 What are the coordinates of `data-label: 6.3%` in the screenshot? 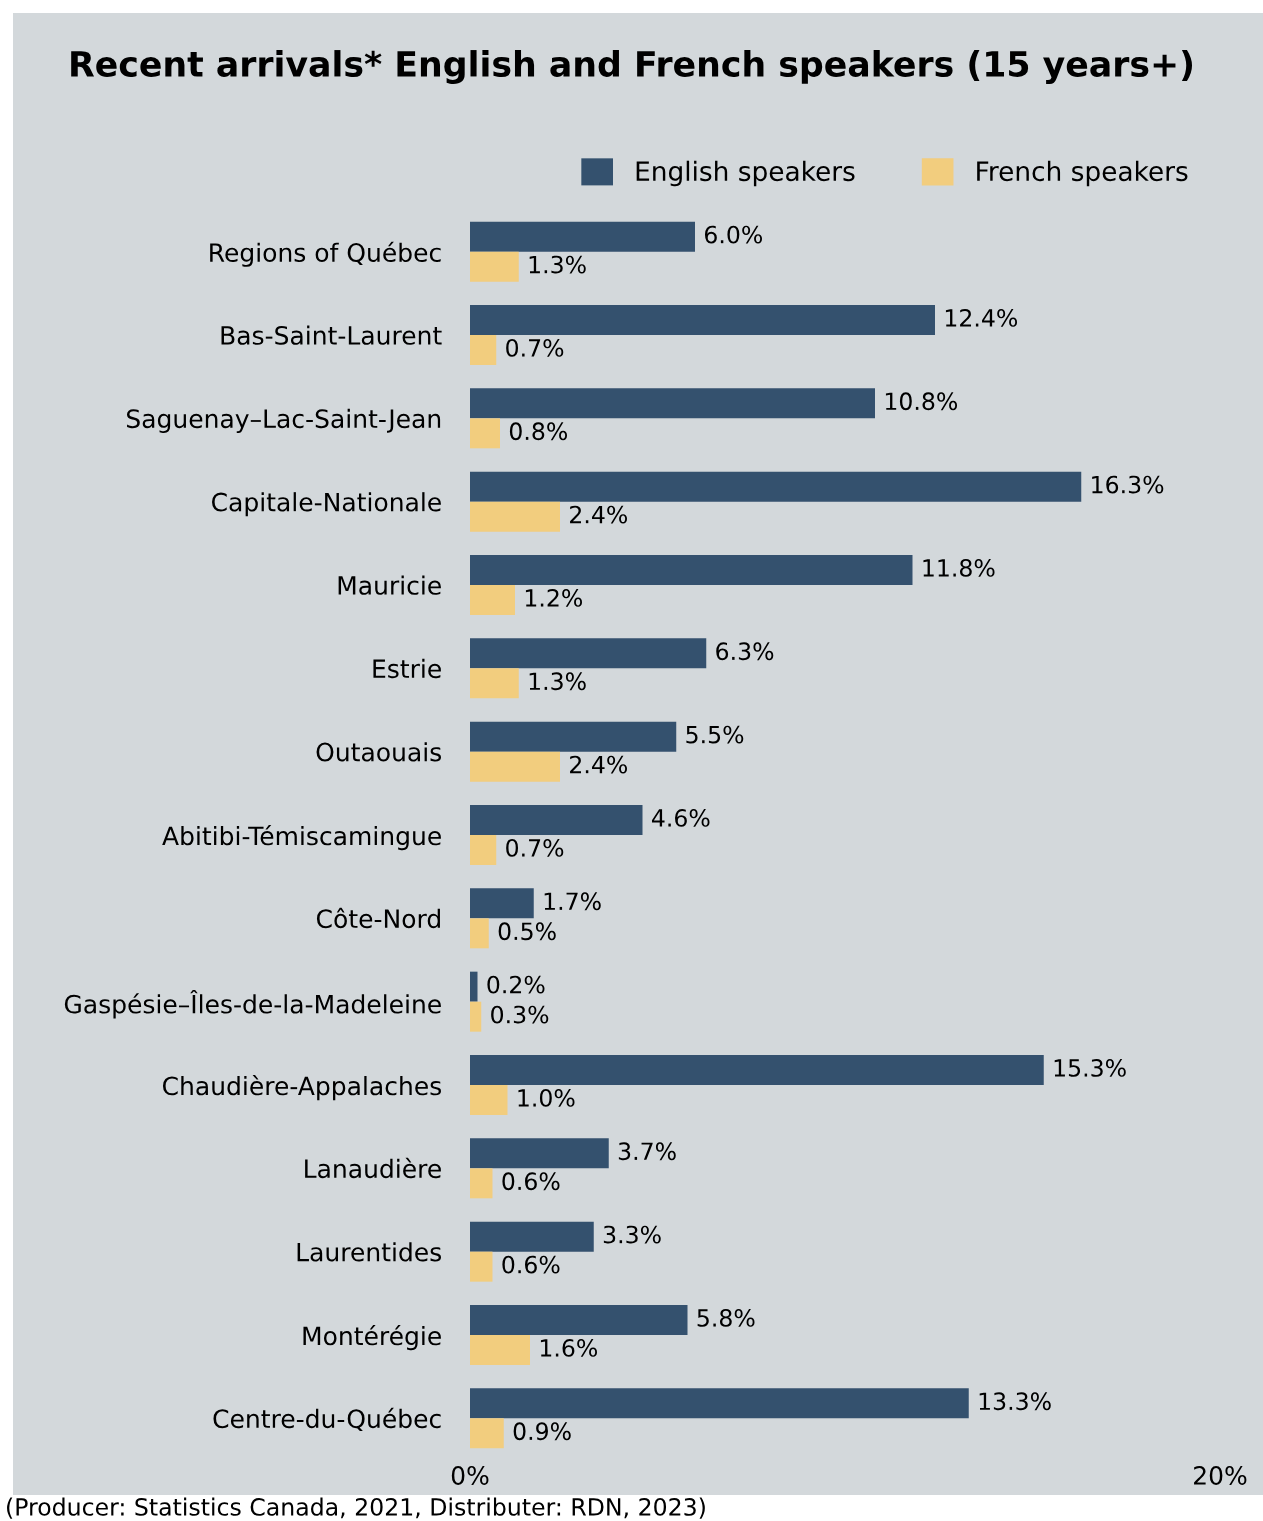 It's located at (745, 651).